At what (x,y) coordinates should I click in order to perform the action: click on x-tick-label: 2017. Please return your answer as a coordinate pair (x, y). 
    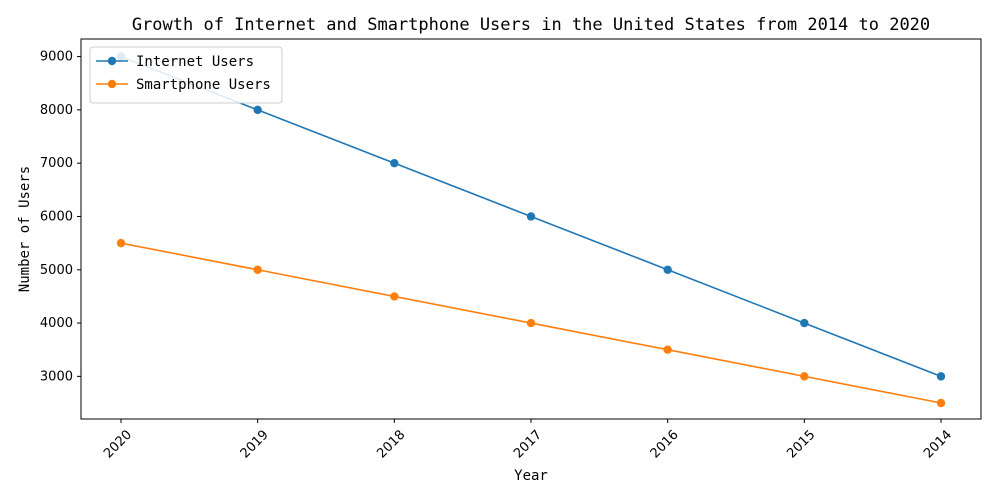
    Looking at the image, I should click on (528, 444).